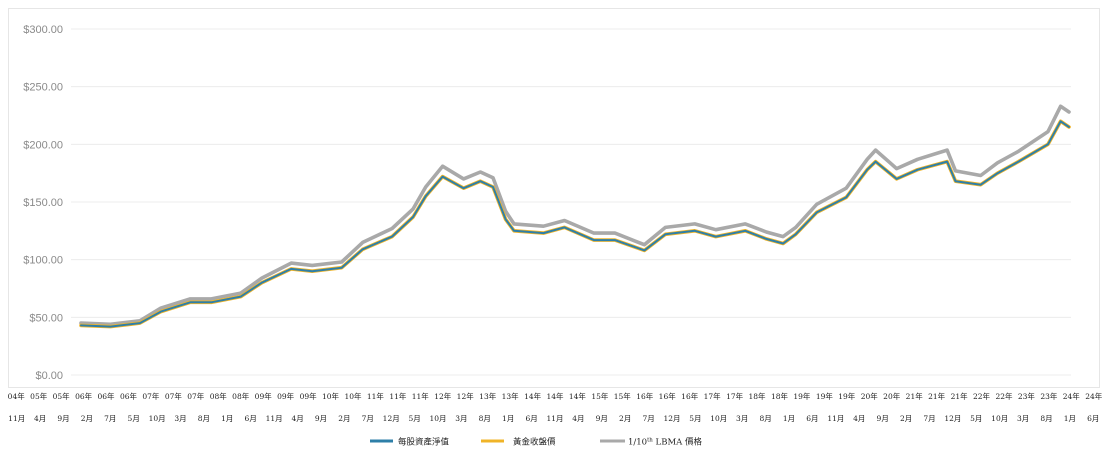 This screenshot has height=455, width=1107. What do you see at coordinates (424, 442) in the screenshot?
I see `legend-label-nav: 每股資產淨值` at bounding box center [424, 442].